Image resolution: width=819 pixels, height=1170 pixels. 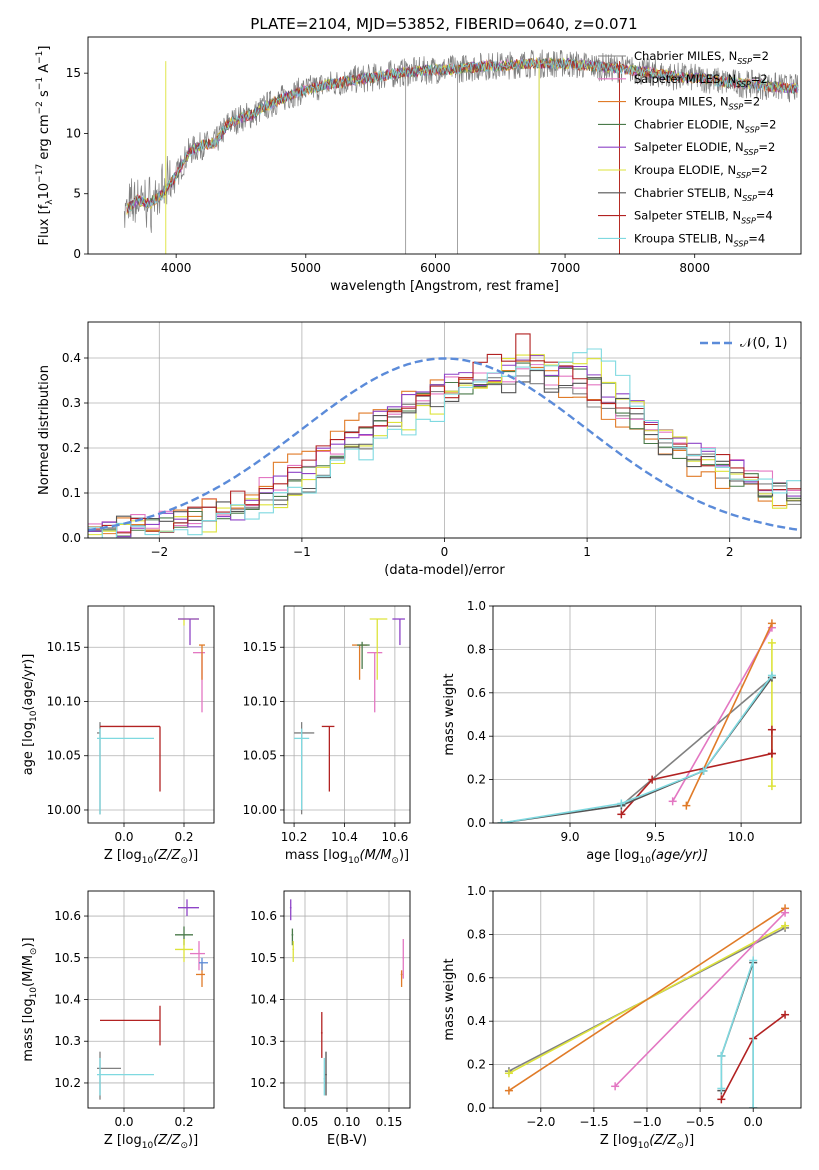 What do you see at coordinates (44, 430) in the screenshot?
I see `y-axis-label: Normed distribution` at bounding box center [44, 430].